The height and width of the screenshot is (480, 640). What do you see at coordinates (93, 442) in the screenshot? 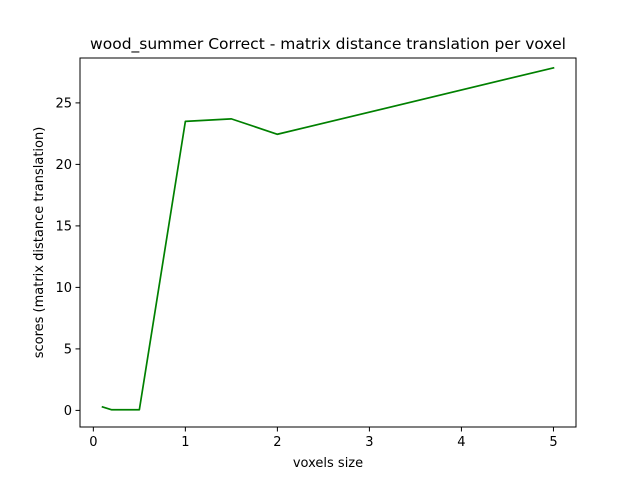
I see `x-tick-label: 0` at bounding box center [93, 442].